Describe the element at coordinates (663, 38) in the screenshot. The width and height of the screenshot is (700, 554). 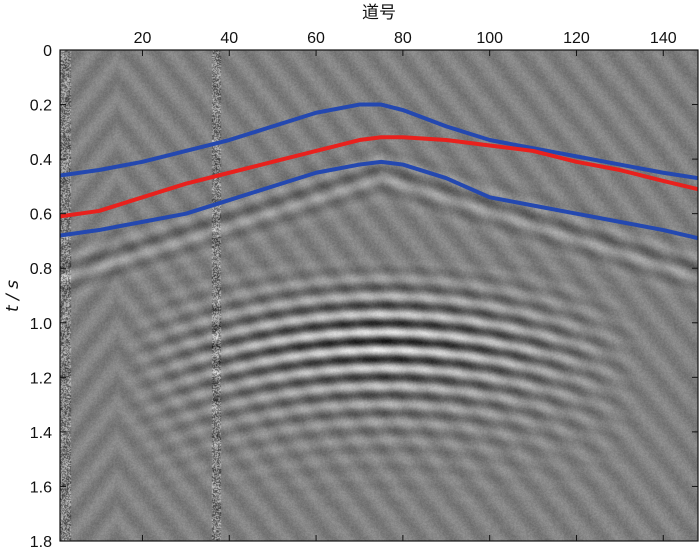
I see `x-tick-label: 140` at that location.